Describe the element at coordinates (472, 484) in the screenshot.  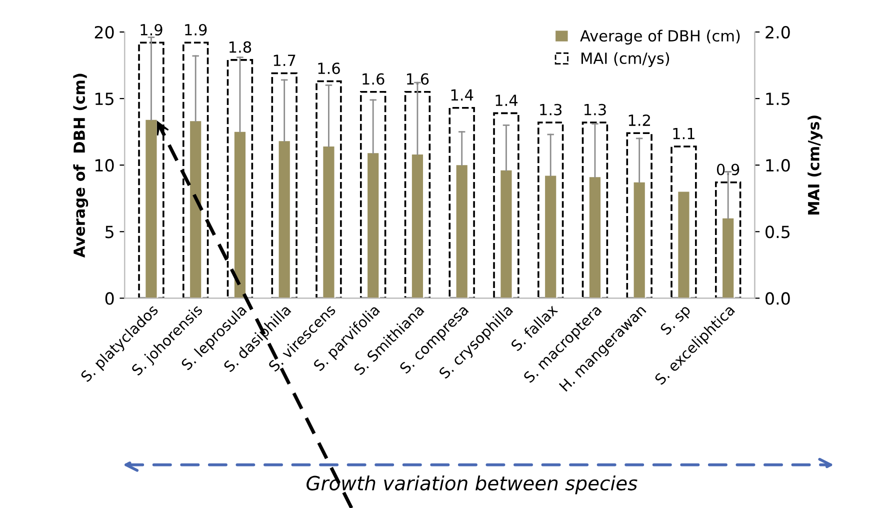
I see `text: Growth variation between species` at that location.